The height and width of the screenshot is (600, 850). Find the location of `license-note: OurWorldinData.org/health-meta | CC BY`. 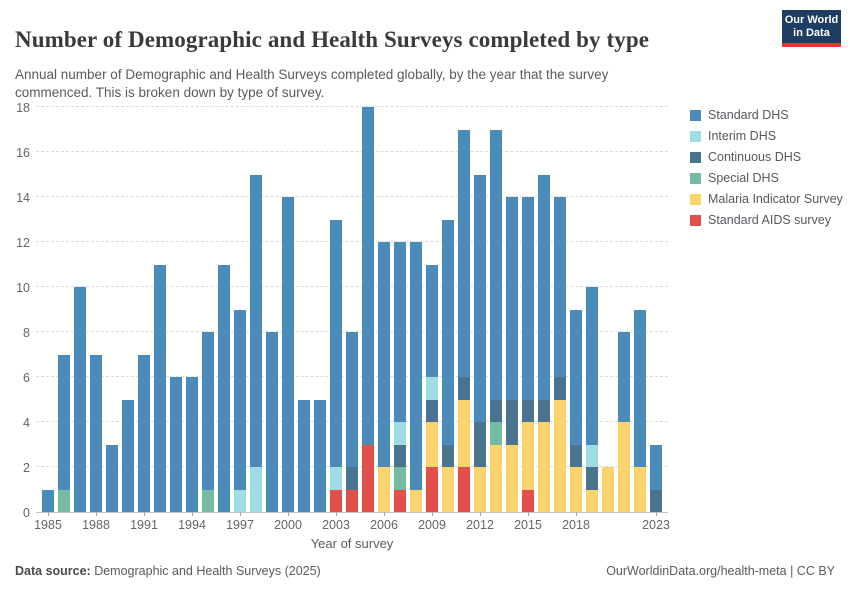

license-note: OurWorldinData.org/health-meta | CC BY is located at coordinates (720, 571).